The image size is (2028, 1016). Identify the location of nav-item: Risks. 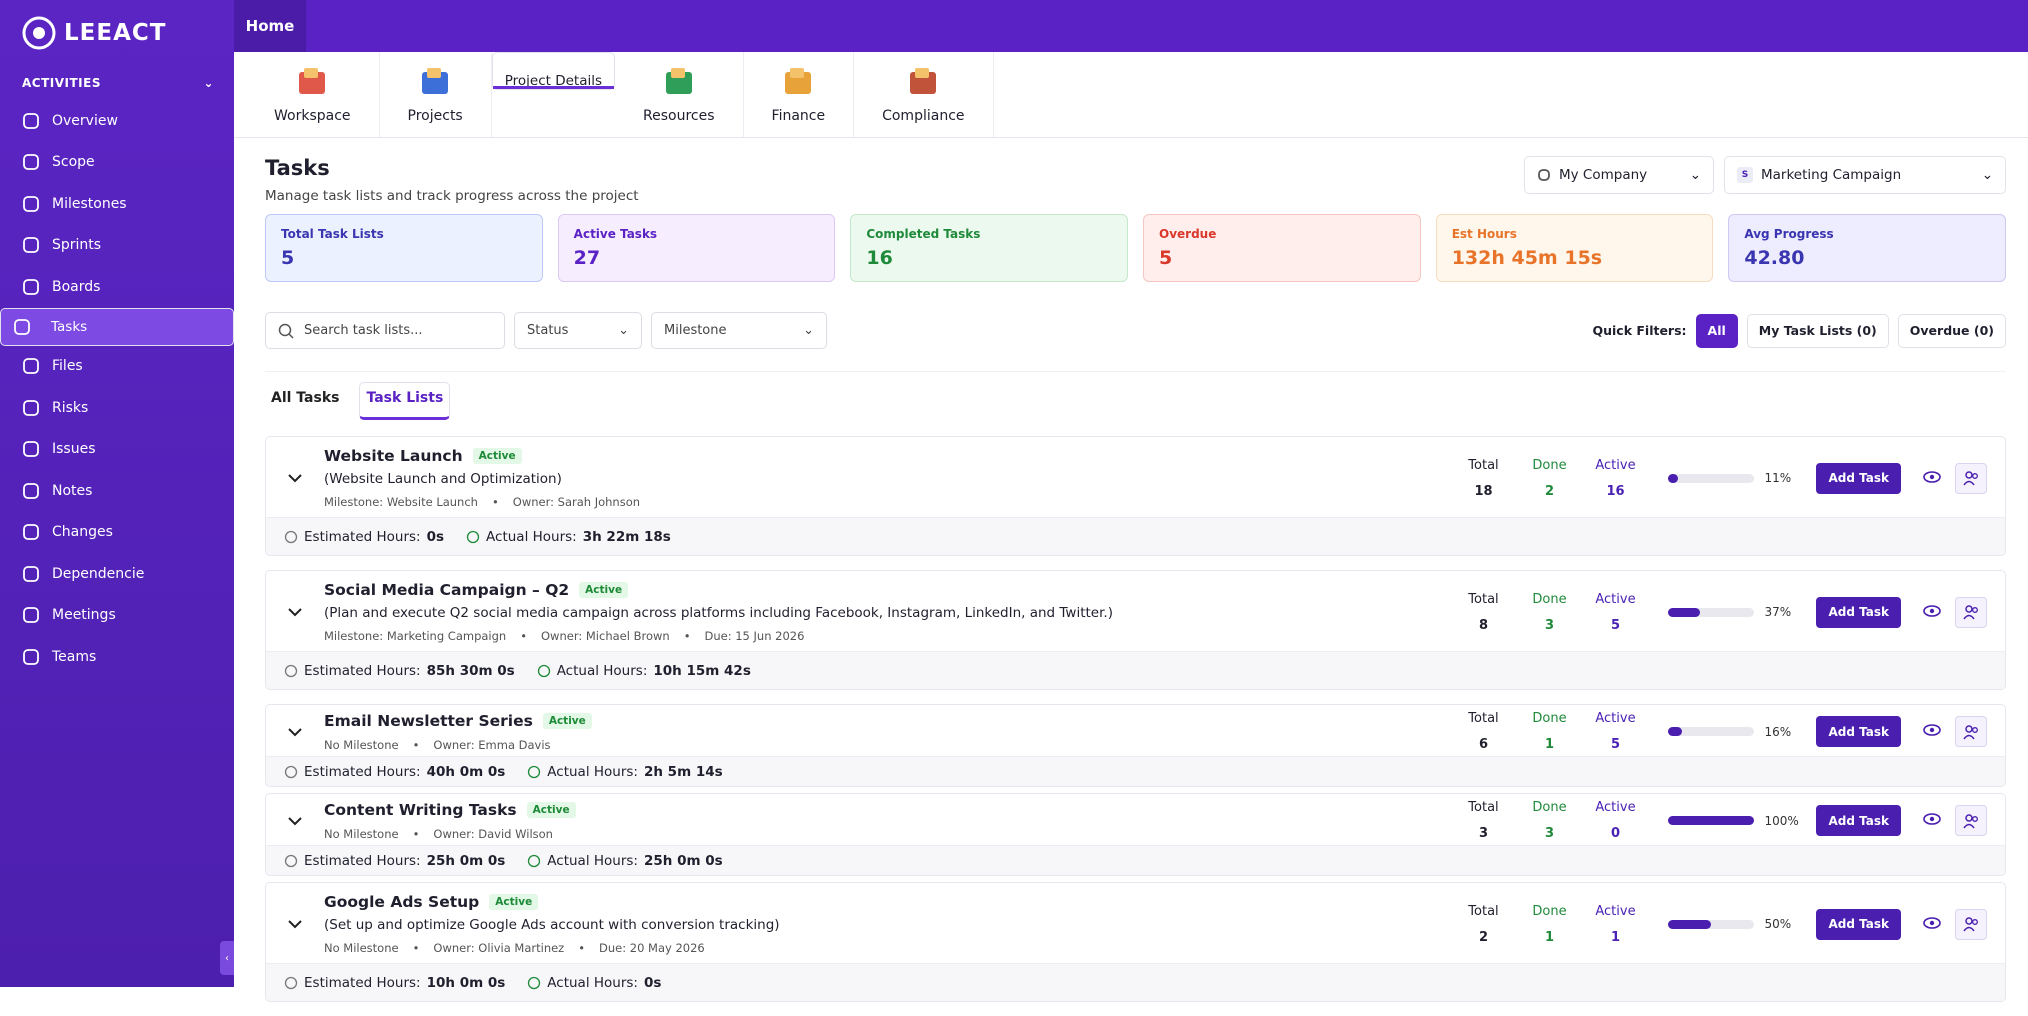
(117, 408).